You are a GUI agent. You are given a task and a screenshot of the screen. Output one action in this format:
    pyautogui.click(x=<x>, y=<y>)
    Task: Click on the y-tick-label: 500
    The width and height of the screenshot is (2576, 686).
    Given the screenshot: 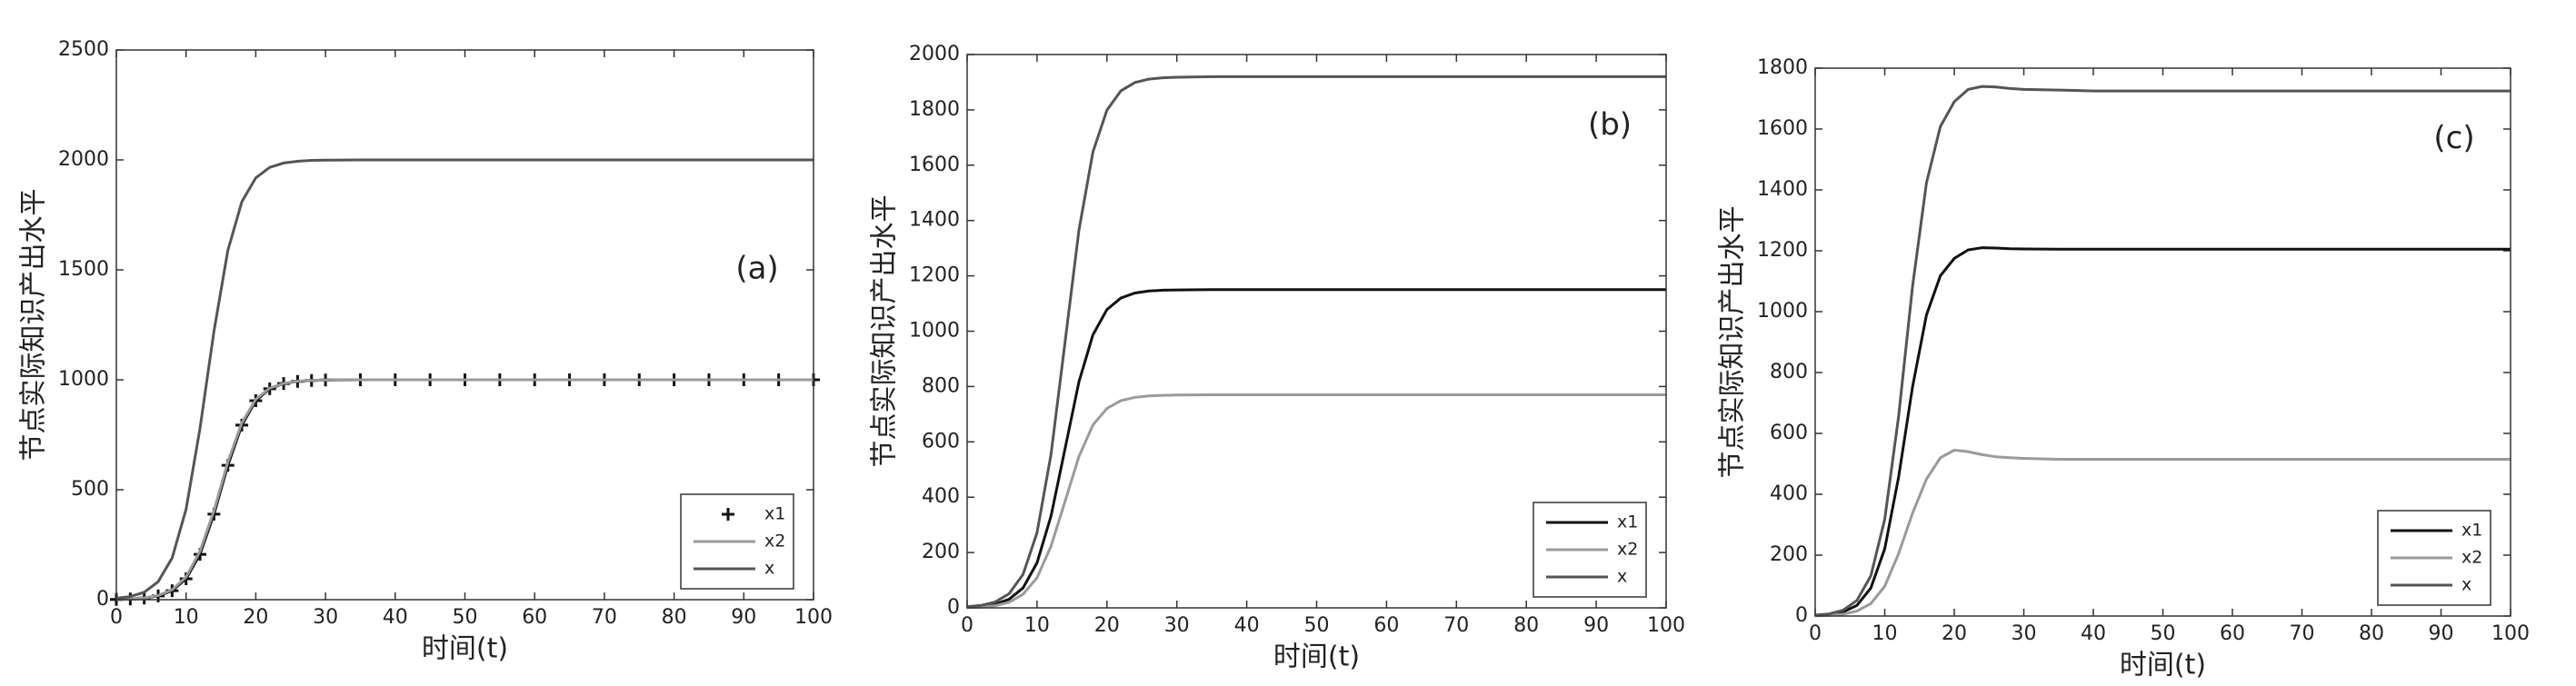 What is the action you would take?
    pyautogui.click(x=90, y=489)
    